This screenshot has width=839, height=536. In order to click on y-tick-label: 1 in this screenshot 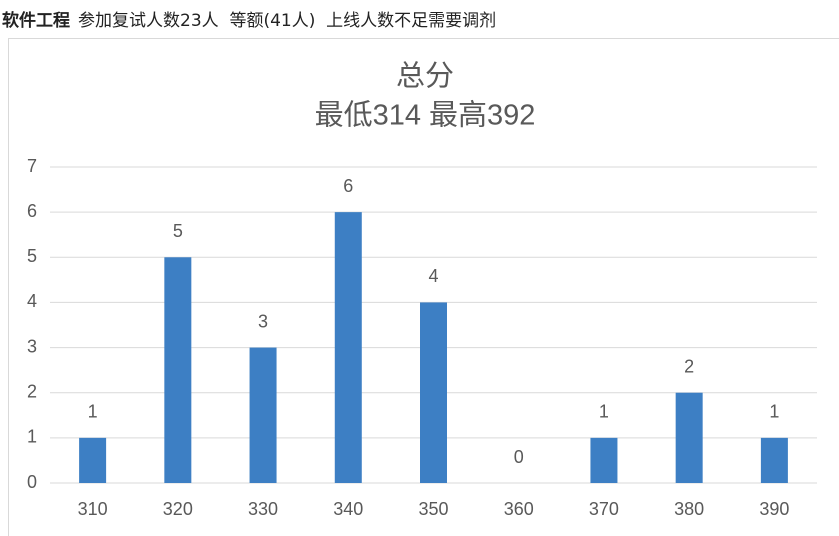, I will do `click(32, 437)`.